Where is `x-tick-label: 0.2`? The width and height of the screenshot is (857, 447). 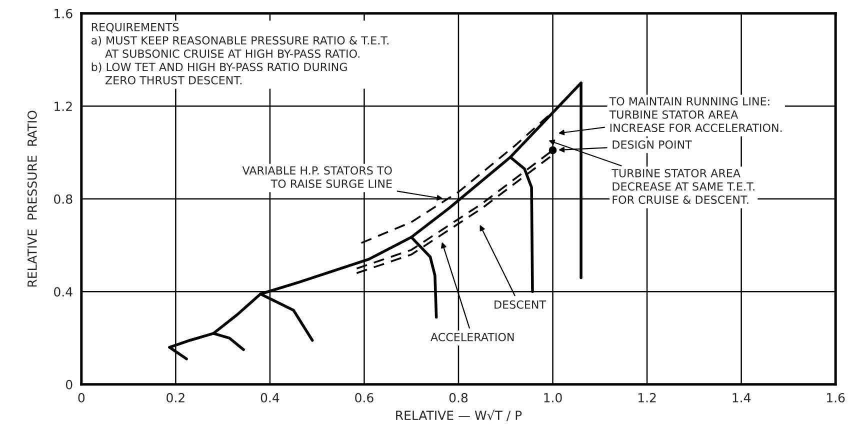 x-tick-label: 0.2 is located at coordinates (175, 397).